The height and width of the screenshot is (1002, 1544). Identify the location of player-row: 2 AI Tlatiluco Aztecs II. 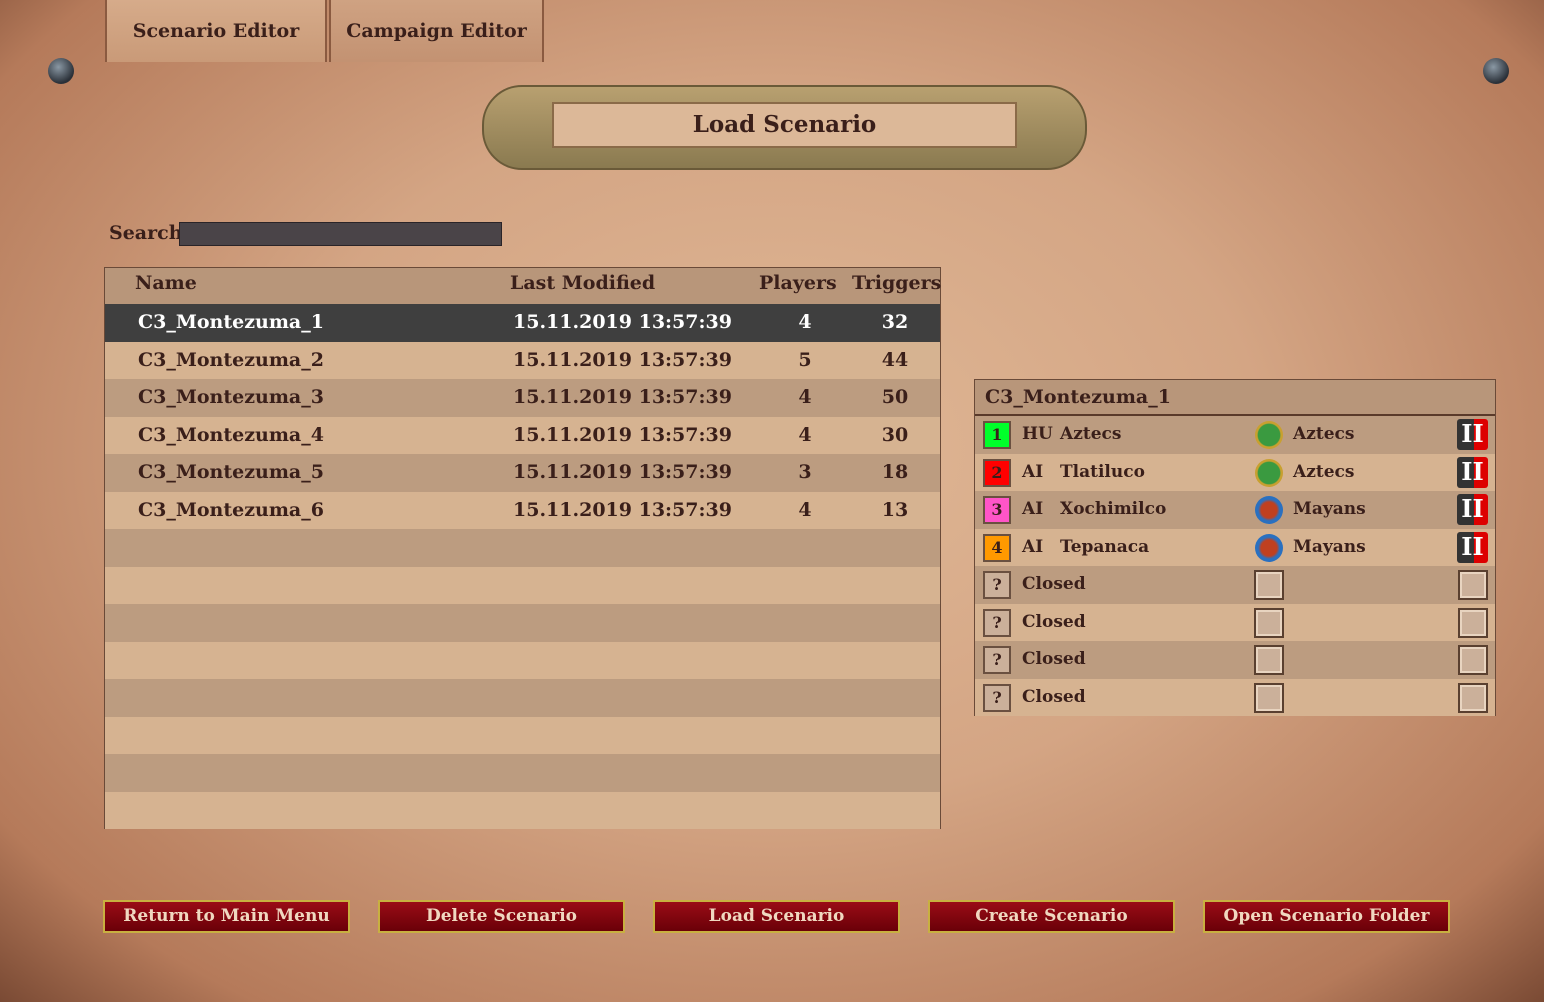
(1235, 472).